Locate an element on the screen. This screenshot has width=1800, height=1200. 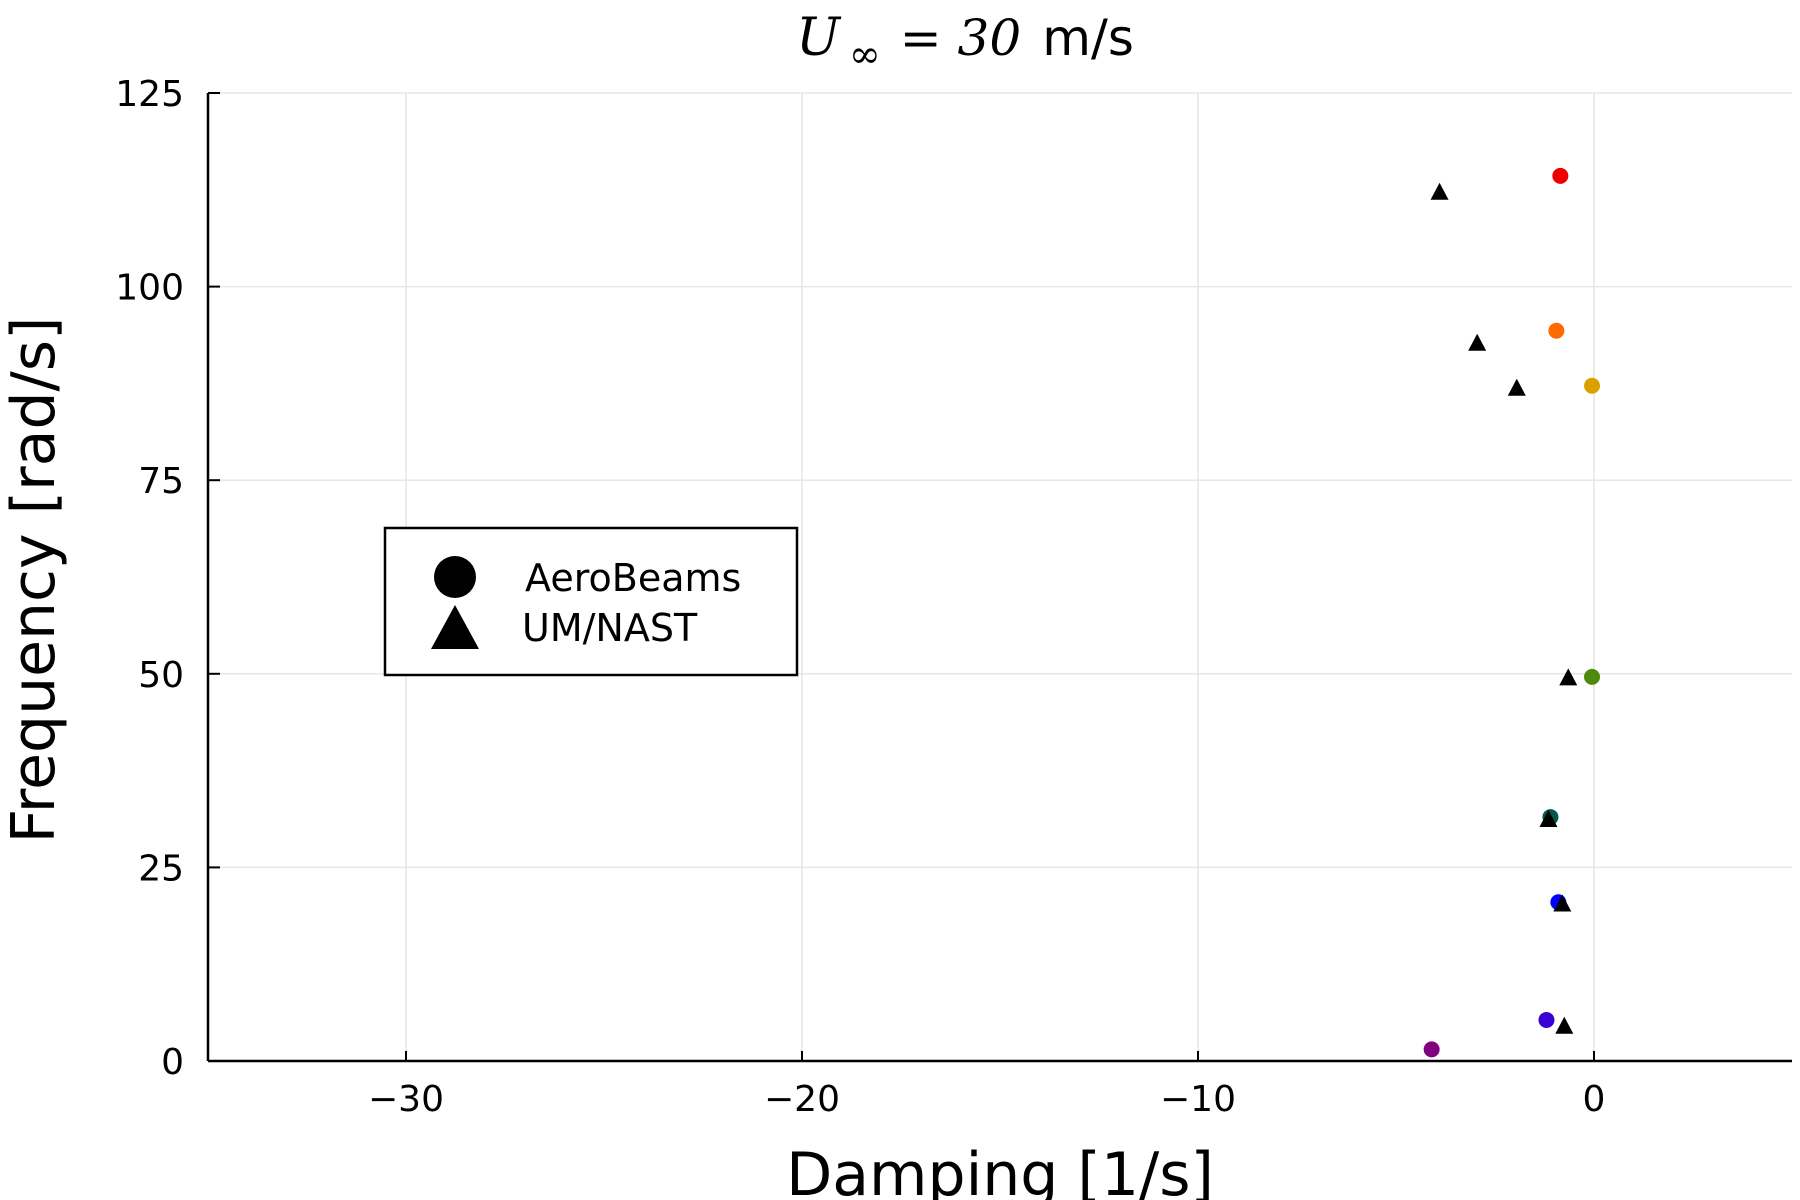
legend-triangle-marker is located at coordinates (455, 627).